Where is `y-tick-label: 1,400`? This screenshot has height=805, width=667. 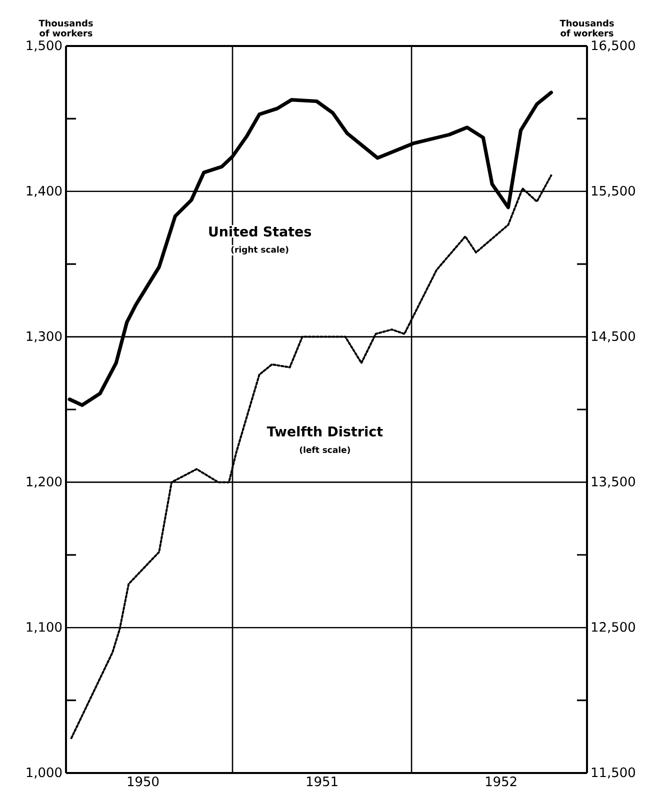
y-tick-label: 1,400 is located at coordinates (44, 191).